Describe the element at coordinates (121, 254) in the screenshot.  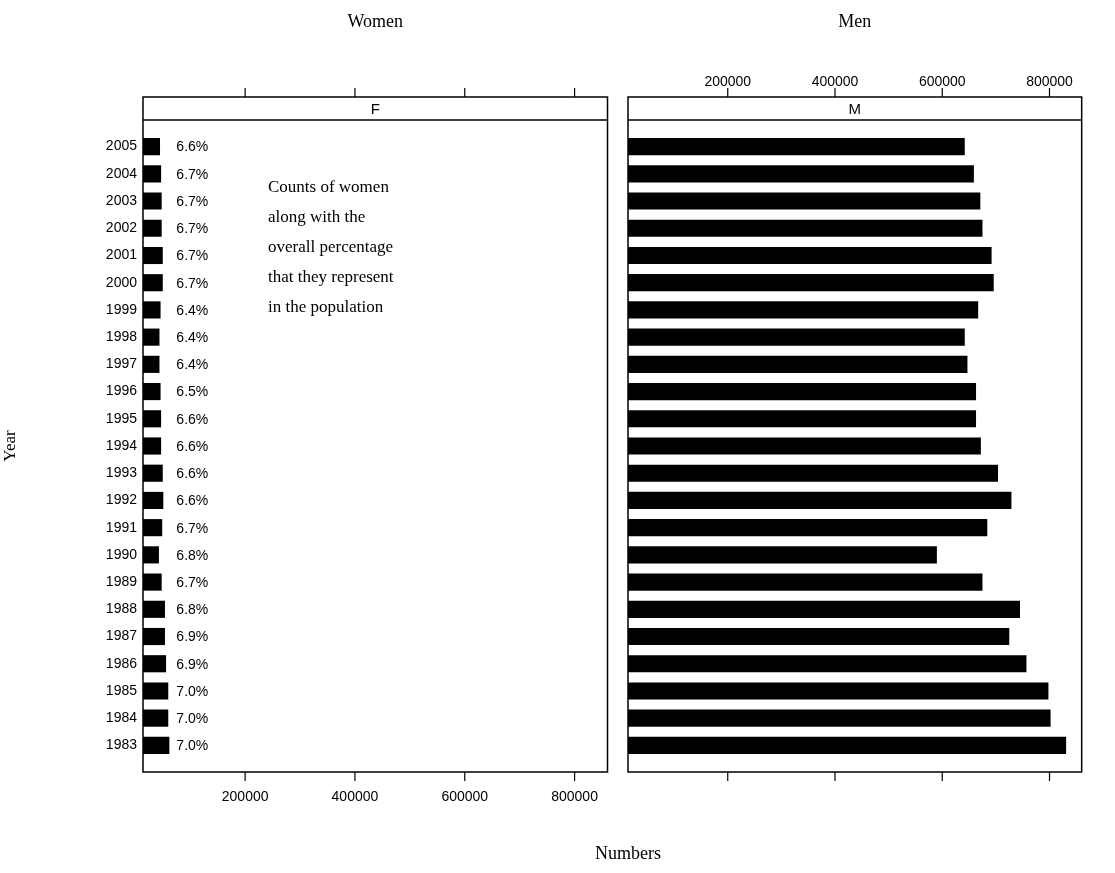
I see `y-tick-label: 2001` at that location.